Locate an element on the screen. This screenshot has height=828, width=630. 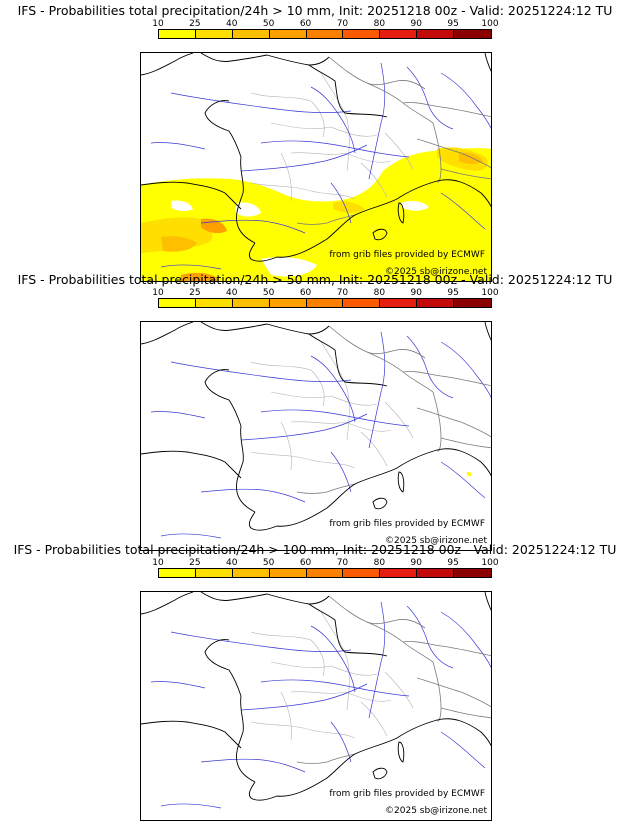
data-credit: from grib files provided by ECMWF is located at coordinates (407, 524).